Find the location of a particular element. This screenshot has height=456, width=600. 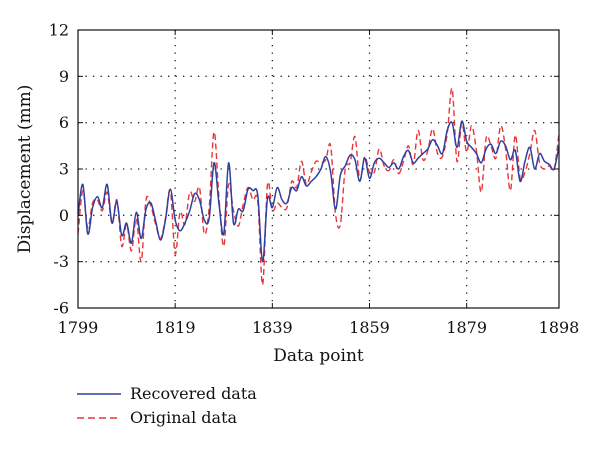

y-tick-label: 3 is located at coordinates (64, 169).